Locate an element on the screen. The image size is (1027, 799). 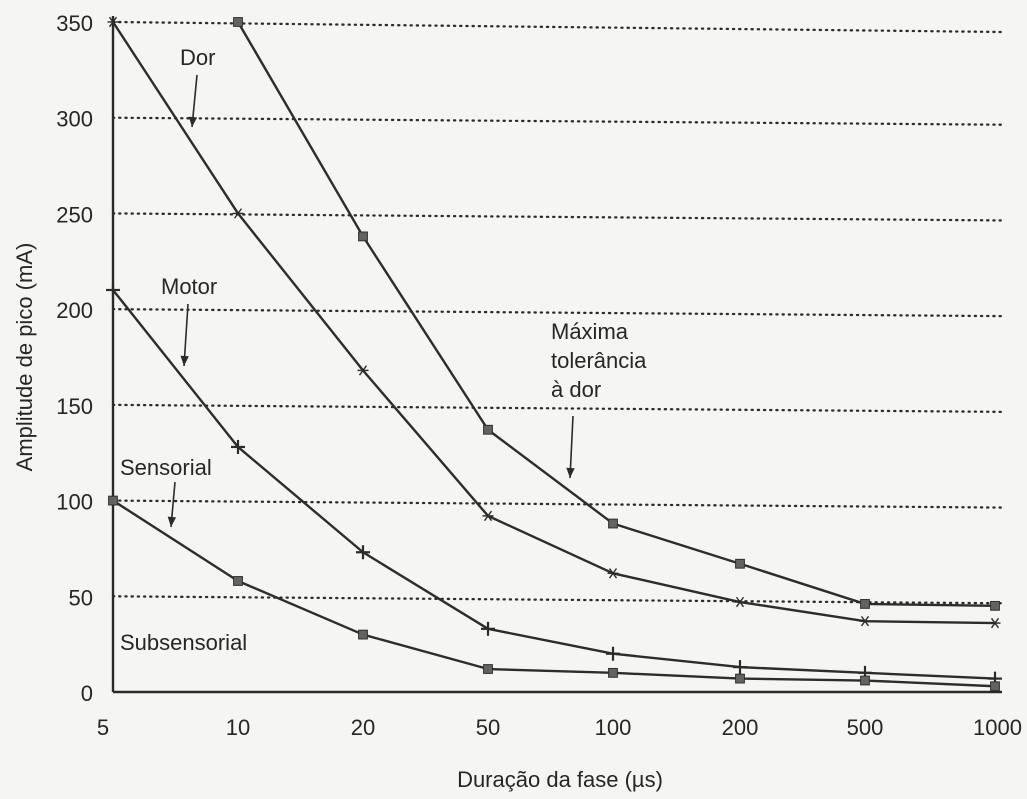
annotation-sensorial-line-0: Sensorial is located at coordinates (166, 467).